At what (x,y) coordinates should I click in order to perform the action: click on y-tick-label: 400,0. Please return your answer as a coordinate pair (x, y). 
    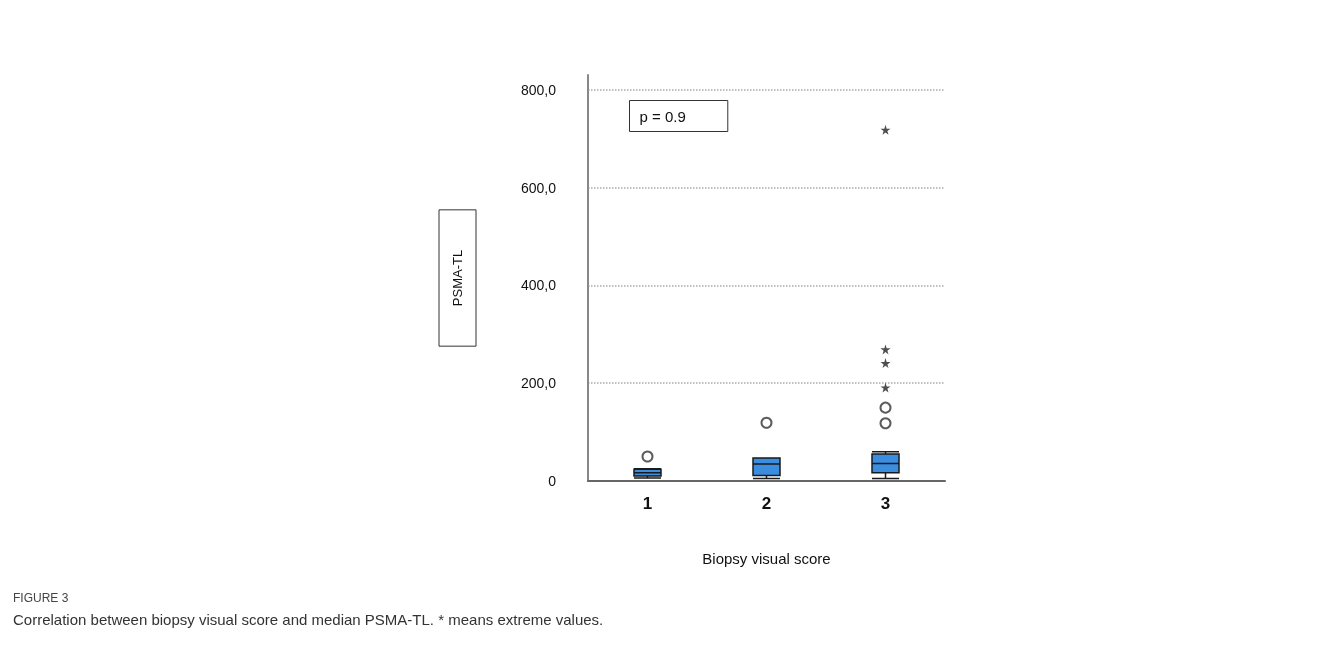
    Looking at the image, I should click on (538, 285).